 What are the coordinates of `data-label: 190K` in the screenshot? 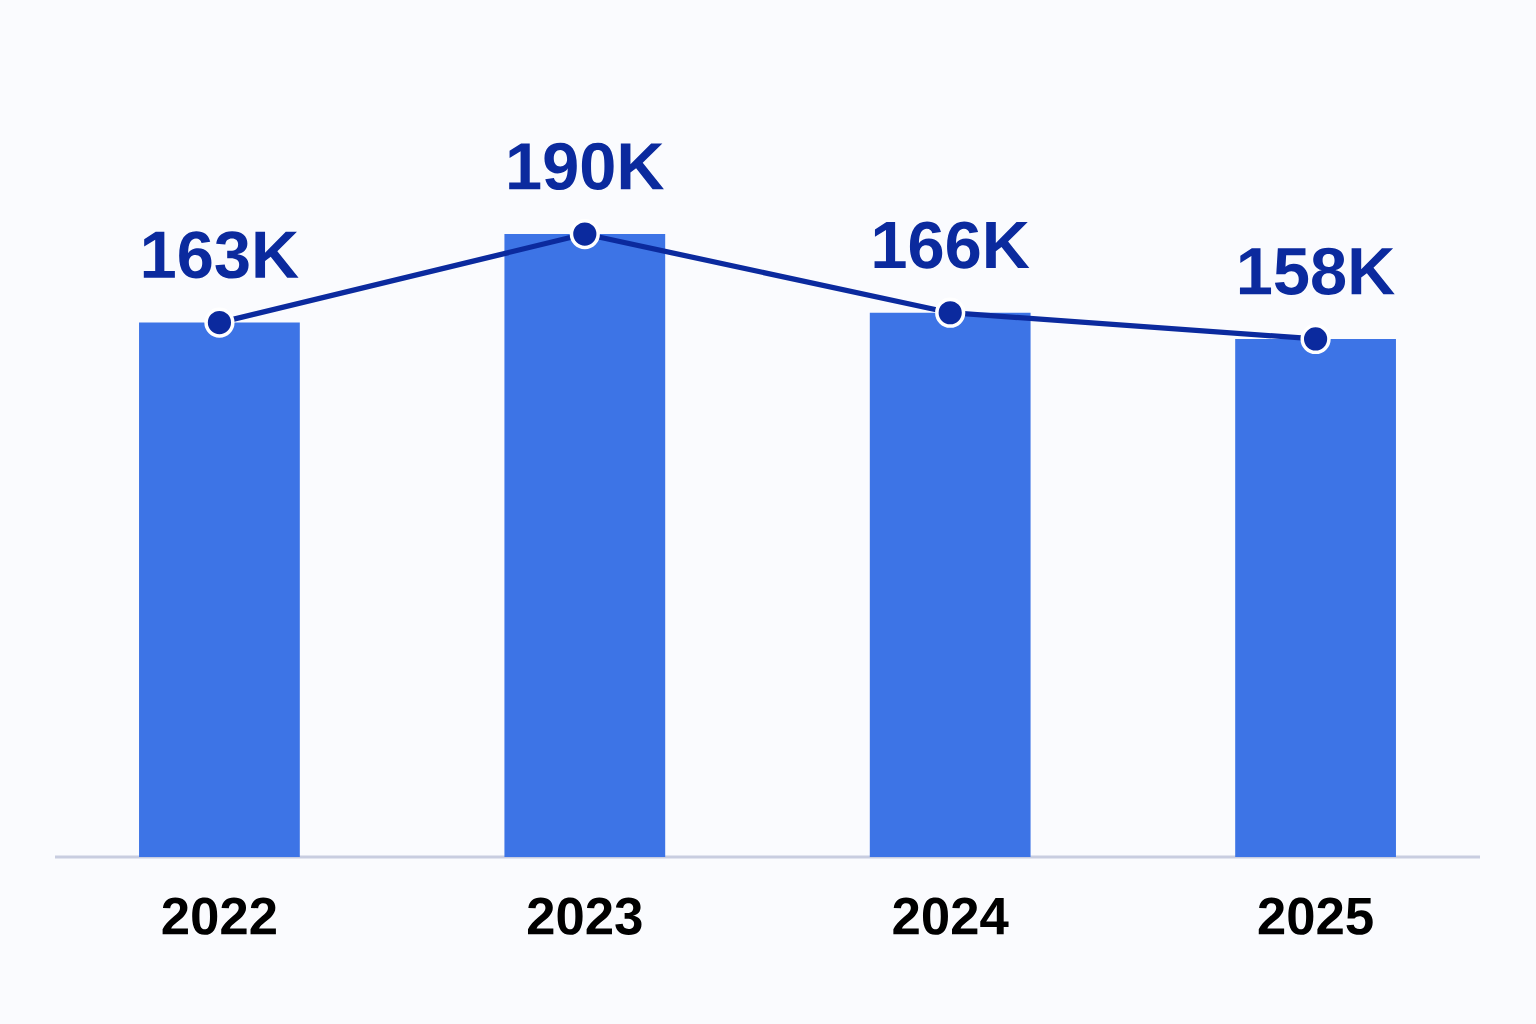 It's located at (586, 166).